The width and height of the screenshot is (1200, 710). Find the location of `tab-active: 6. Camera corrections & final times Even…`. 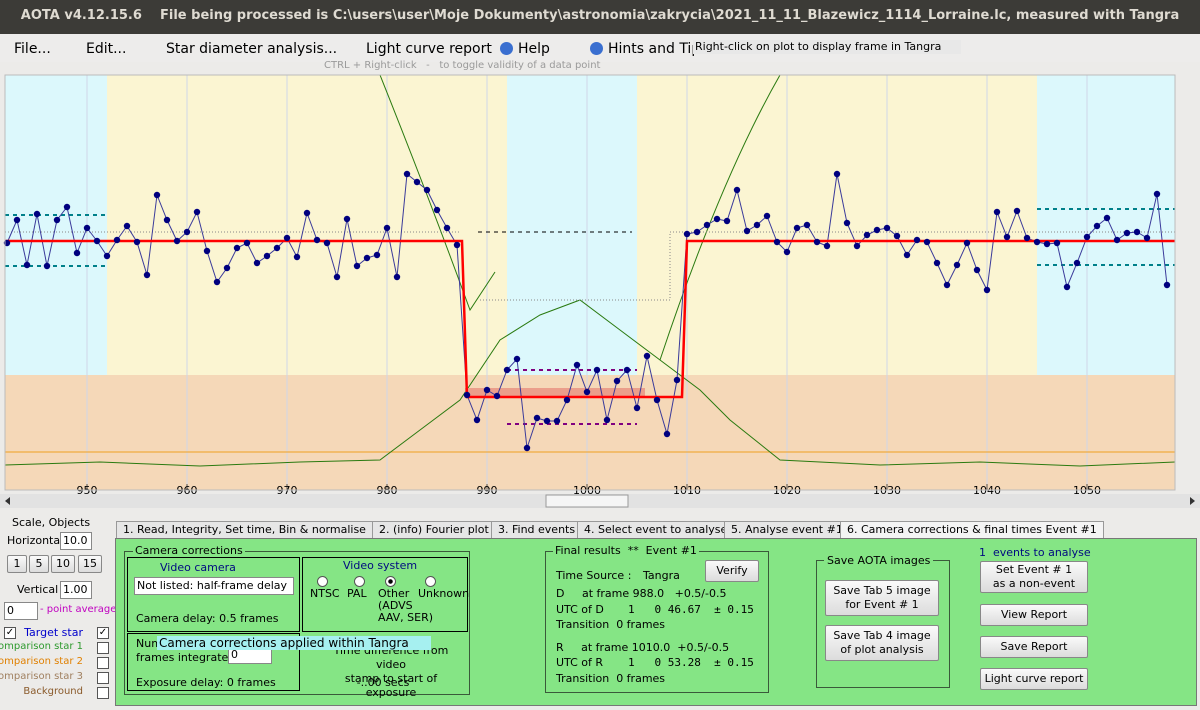

tab-active: 6. Camera corrections & final times Even… is located at coordinates (972, 530).